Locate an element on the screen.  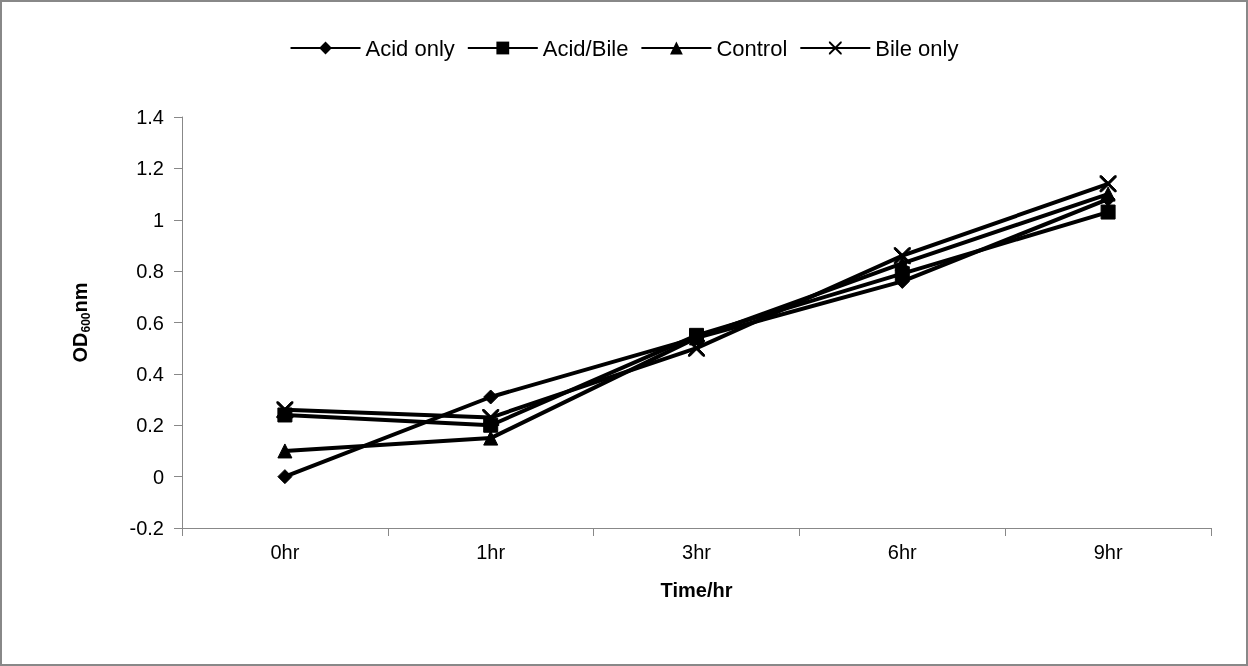
legend-label: Bile only is located at coordinates (917, 48).